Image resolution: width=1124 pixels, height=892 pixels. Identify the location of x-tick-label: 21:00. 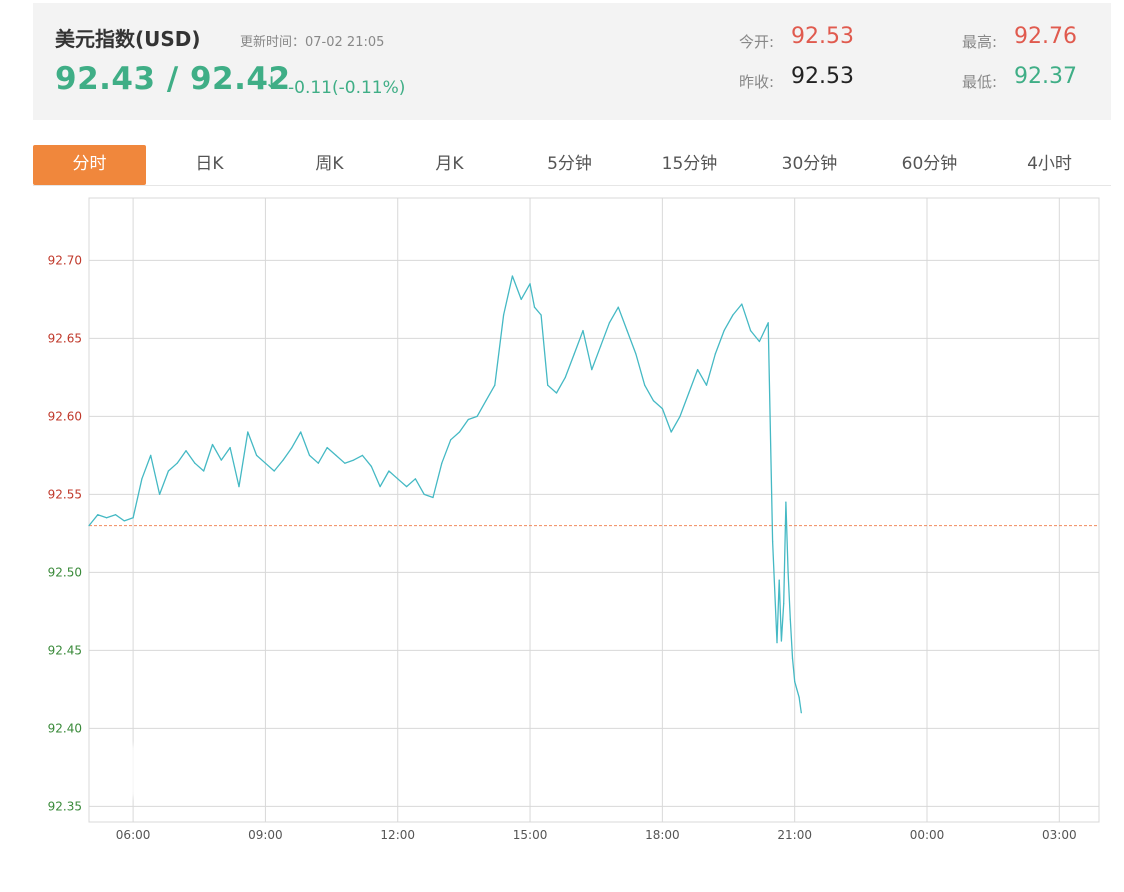
(794, 835).